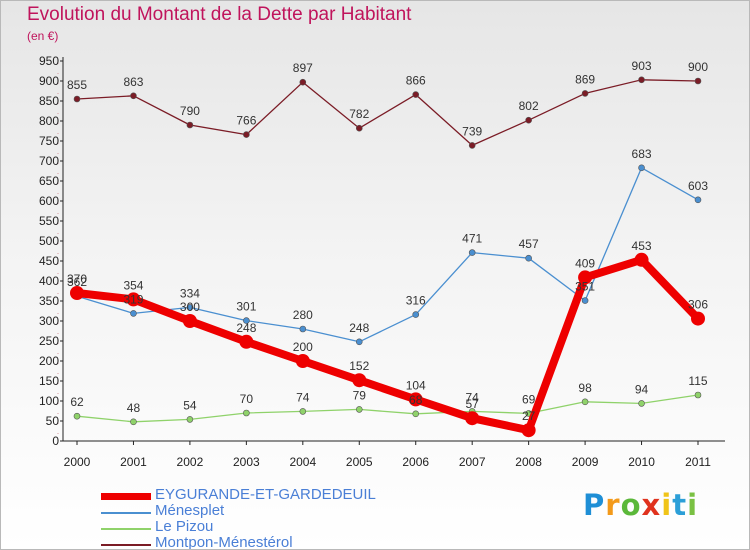 Image resolution: width=750 pixels, height=550 pixels. Describe the element at coordinates (698, 305) in the screenshot. I see `data-label-eygurande-et-gardedeuil: 306` at that location.